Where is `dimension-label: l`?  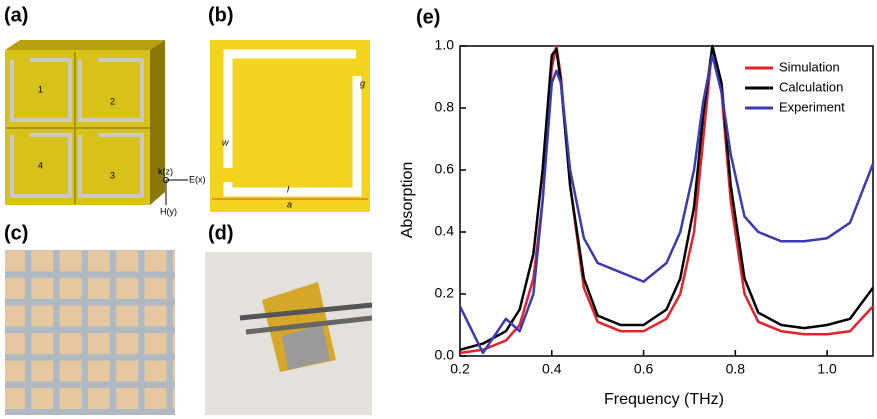
dimension-label: l is located at coordinates (288, 189).